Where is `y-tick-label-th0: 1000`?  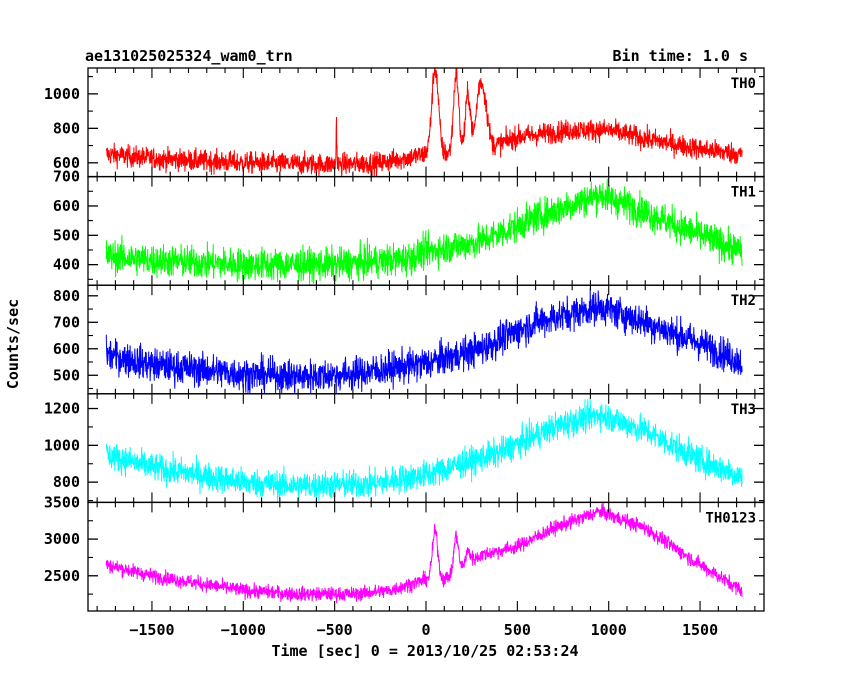
y-tick-label-th0: 1000 is located at coordinates (62, 94).